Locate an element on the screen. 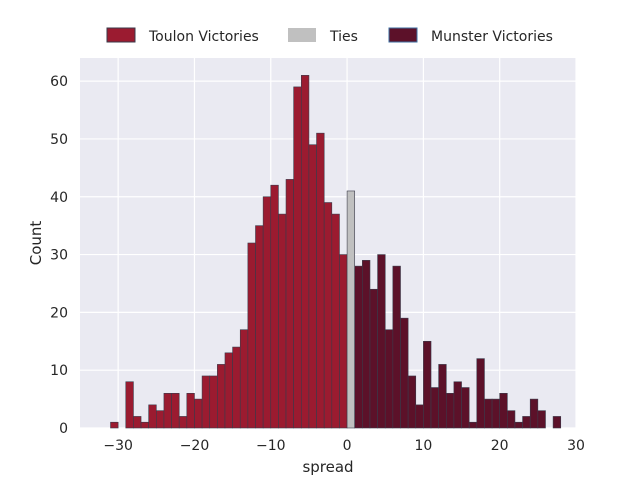 The image size is (640, 480). x-tick-label: 30 is located at coordinates (576, 446).